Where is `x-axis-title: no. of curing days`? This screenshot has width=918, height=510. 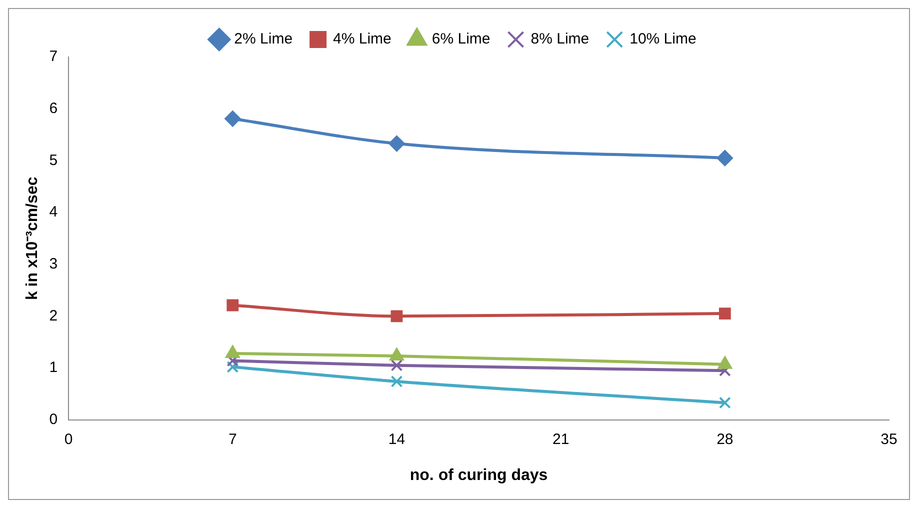
x-axis-title: no. of curing days is located at coordinates (479, 475).